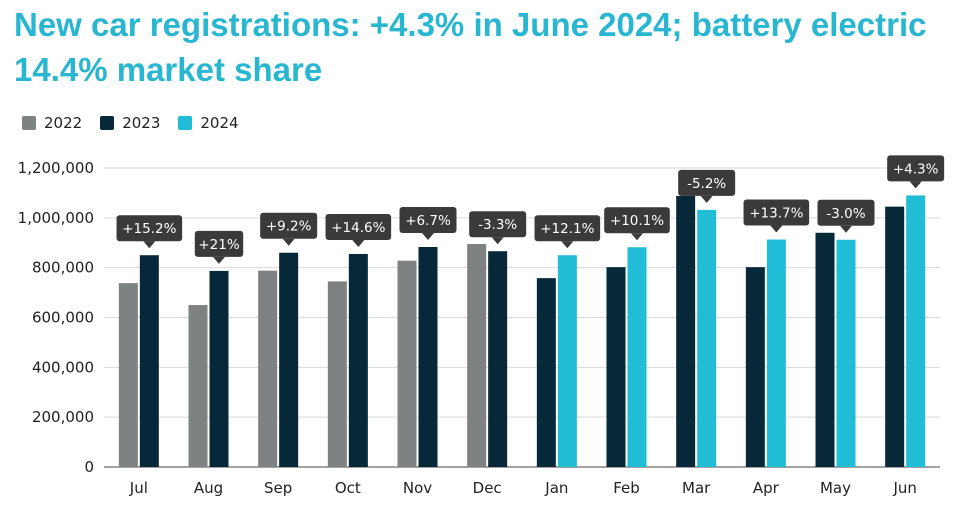 The image size is (966, 509). What do you see at coordinates (141, 123) in the screenshot?
I see `legend-label-2023: 2023` at bounding box center [141, 123].